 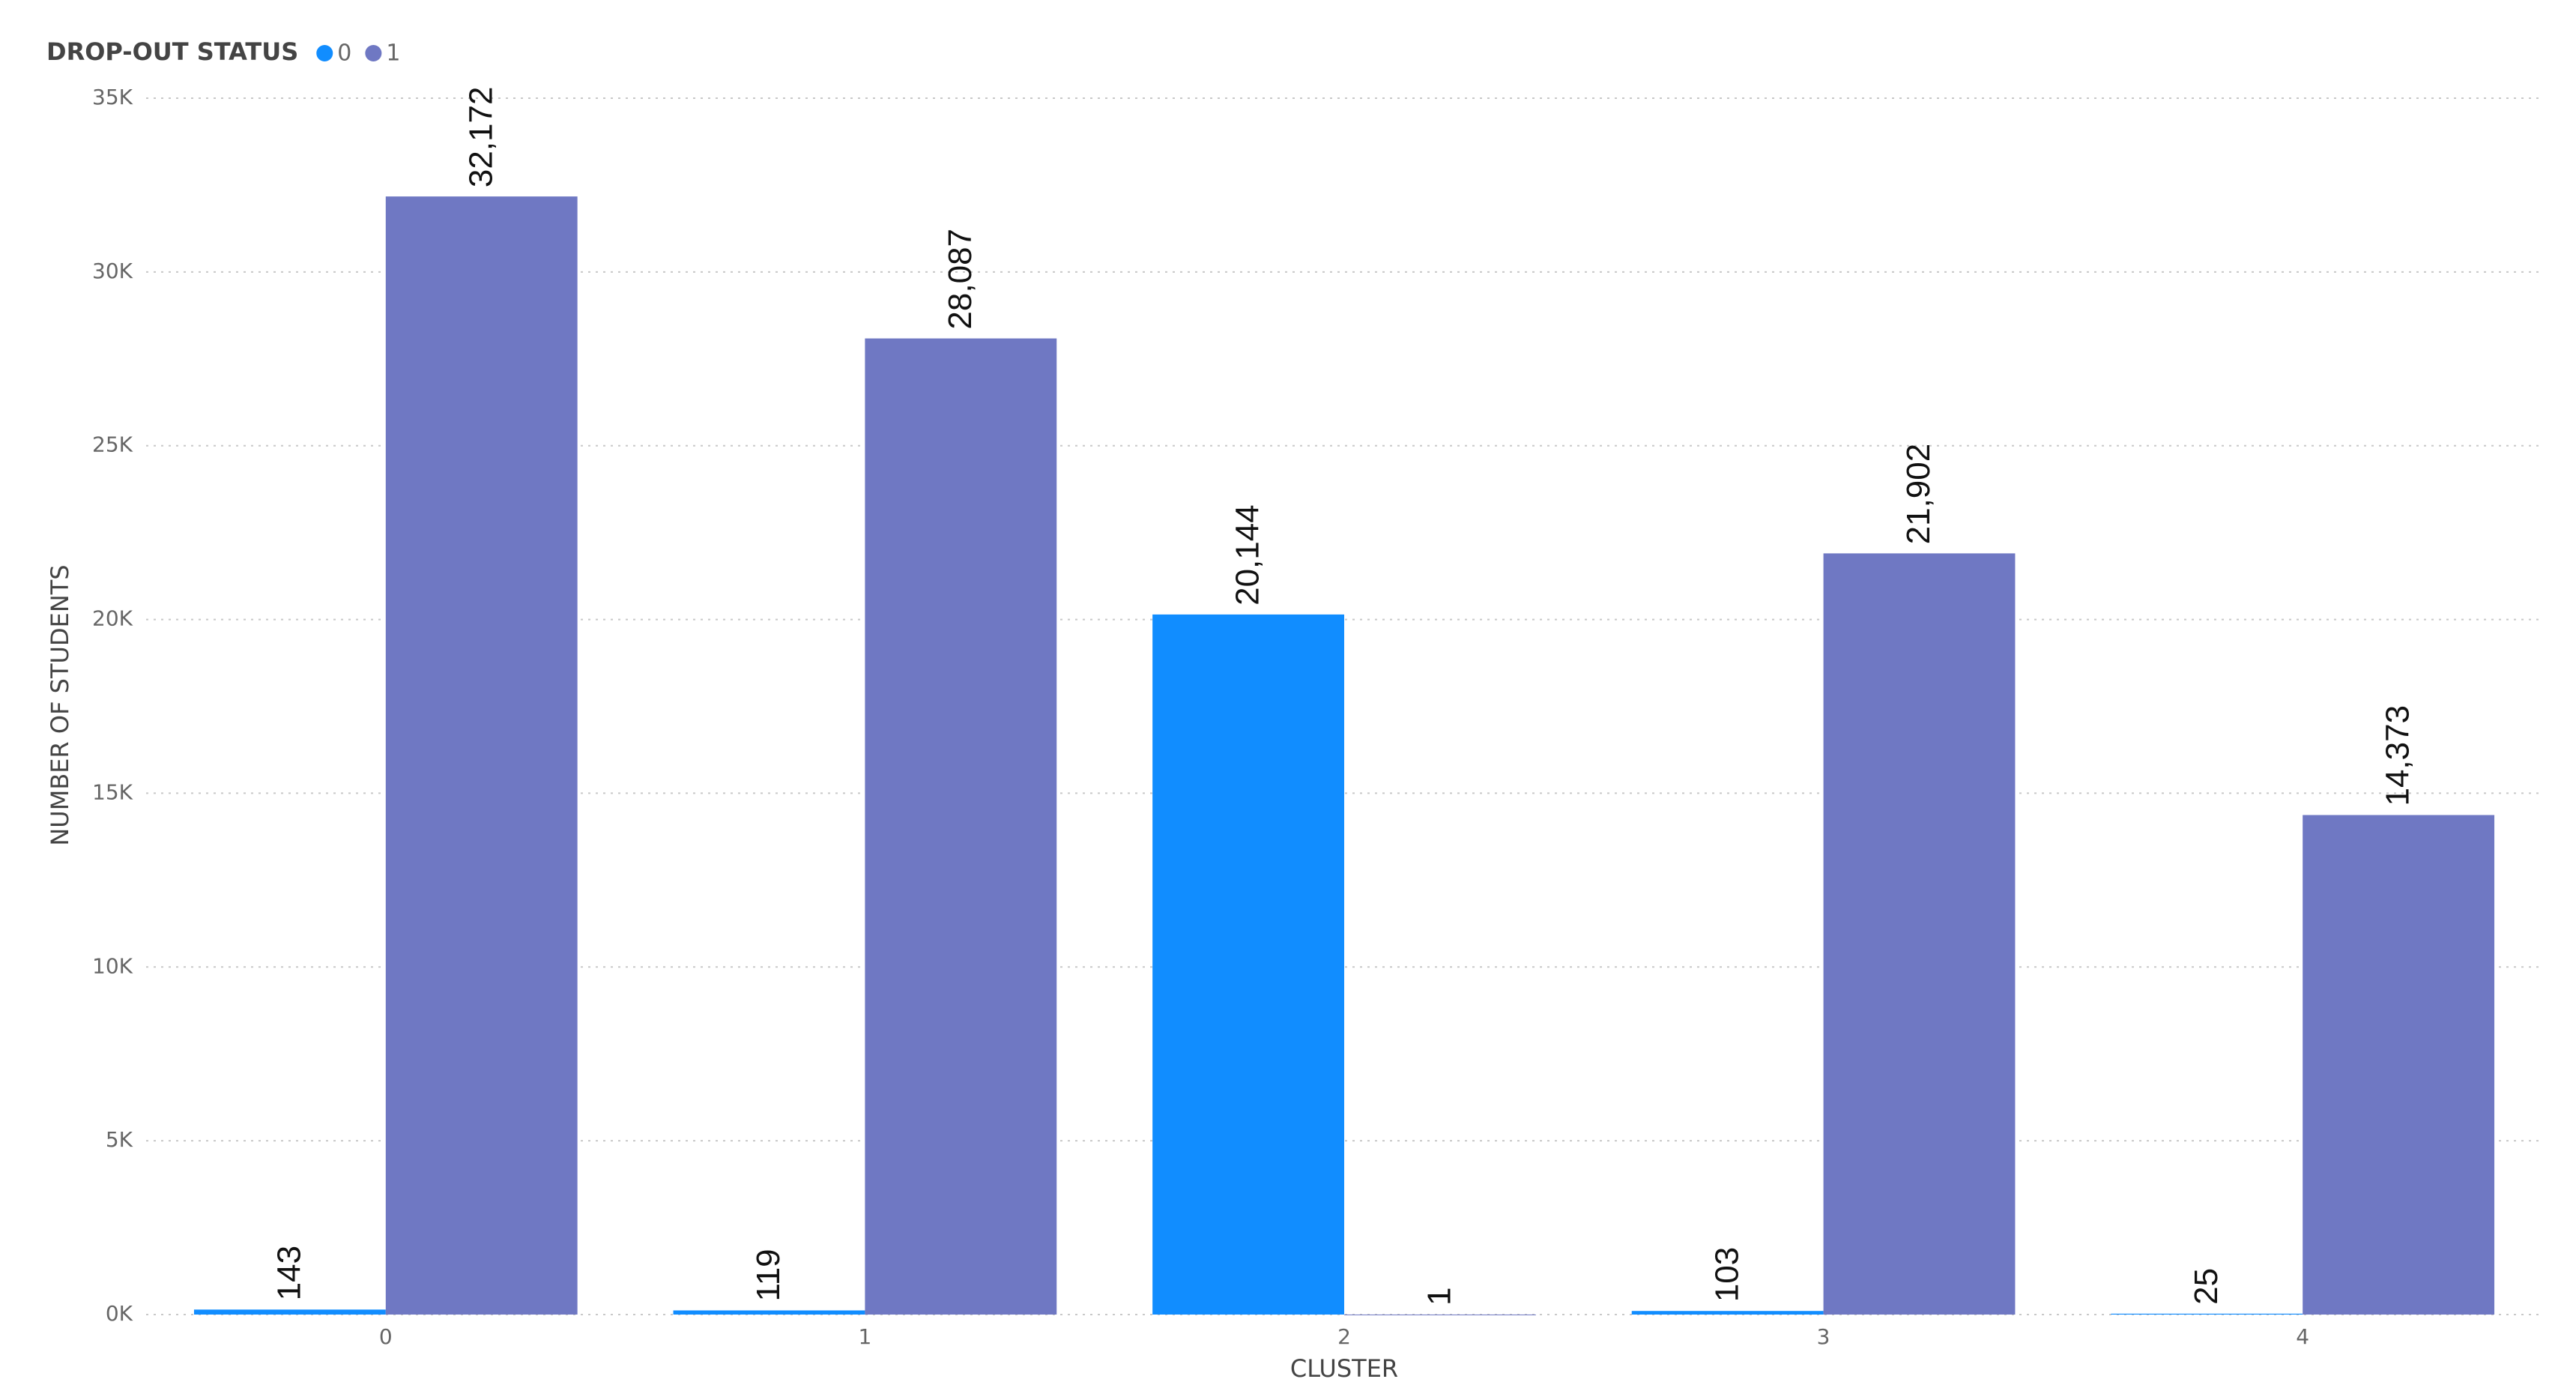 I want to click on y-tick-label: 30K, so click(x=112, y=271).